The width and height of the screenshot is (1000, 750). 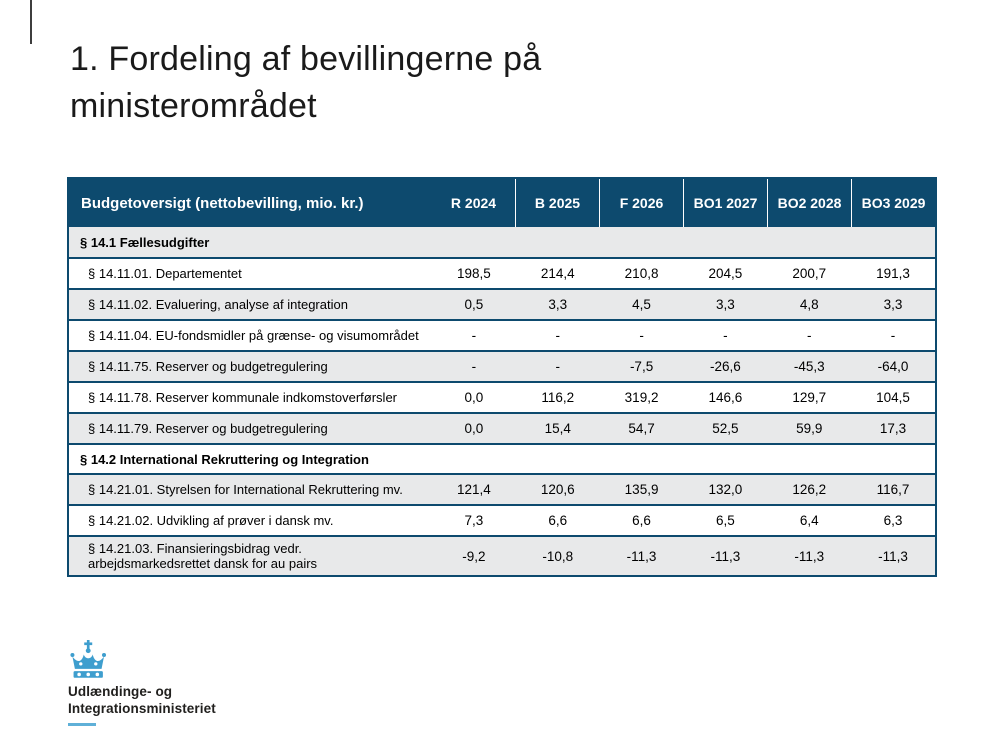 What do you see at coordinates (641, 304) in the screenshot?
I see `cell-value: 4,5` at bounding box center [641, 304].